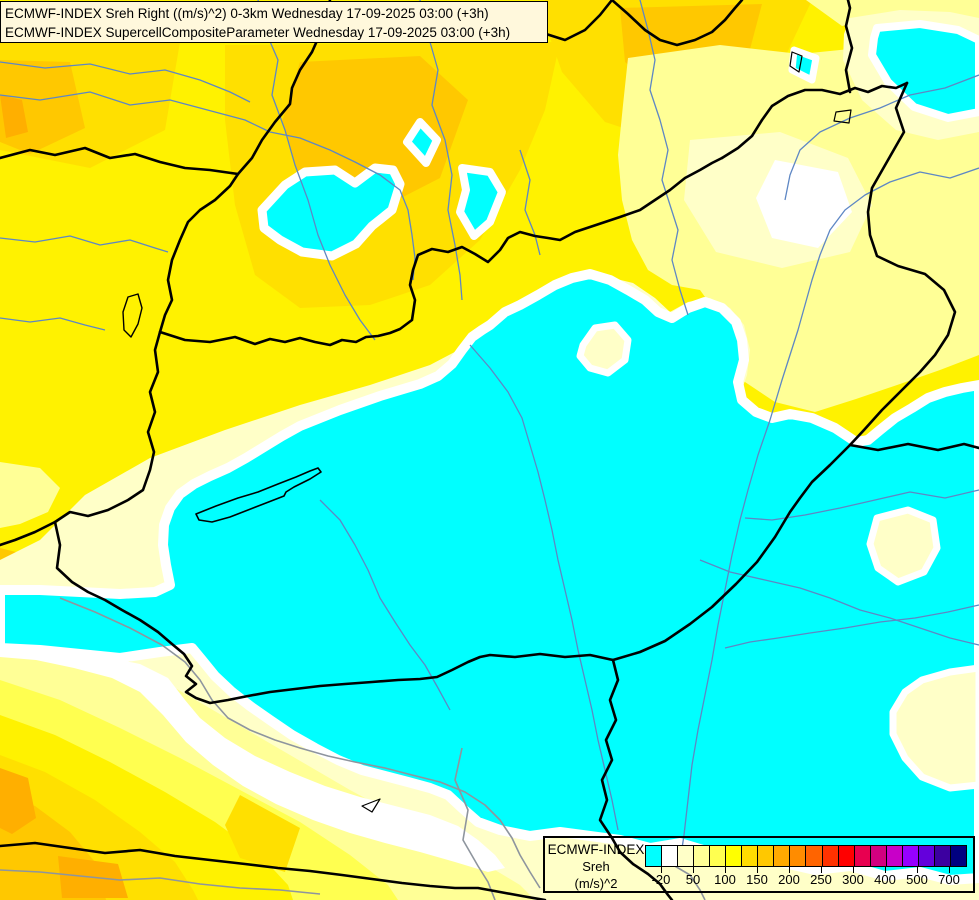  What do you see at coordinates (258, 495) in the screenshot?
I see `lake-balaton` at bounding box center [258, 495].